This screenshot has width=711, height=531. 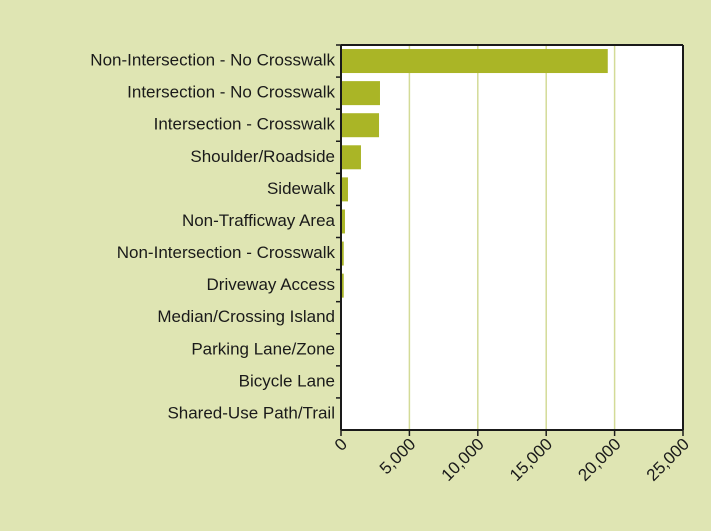 I want to click on y-tick-label: Intersection - Crosswalk, so click(x=245, y=124).